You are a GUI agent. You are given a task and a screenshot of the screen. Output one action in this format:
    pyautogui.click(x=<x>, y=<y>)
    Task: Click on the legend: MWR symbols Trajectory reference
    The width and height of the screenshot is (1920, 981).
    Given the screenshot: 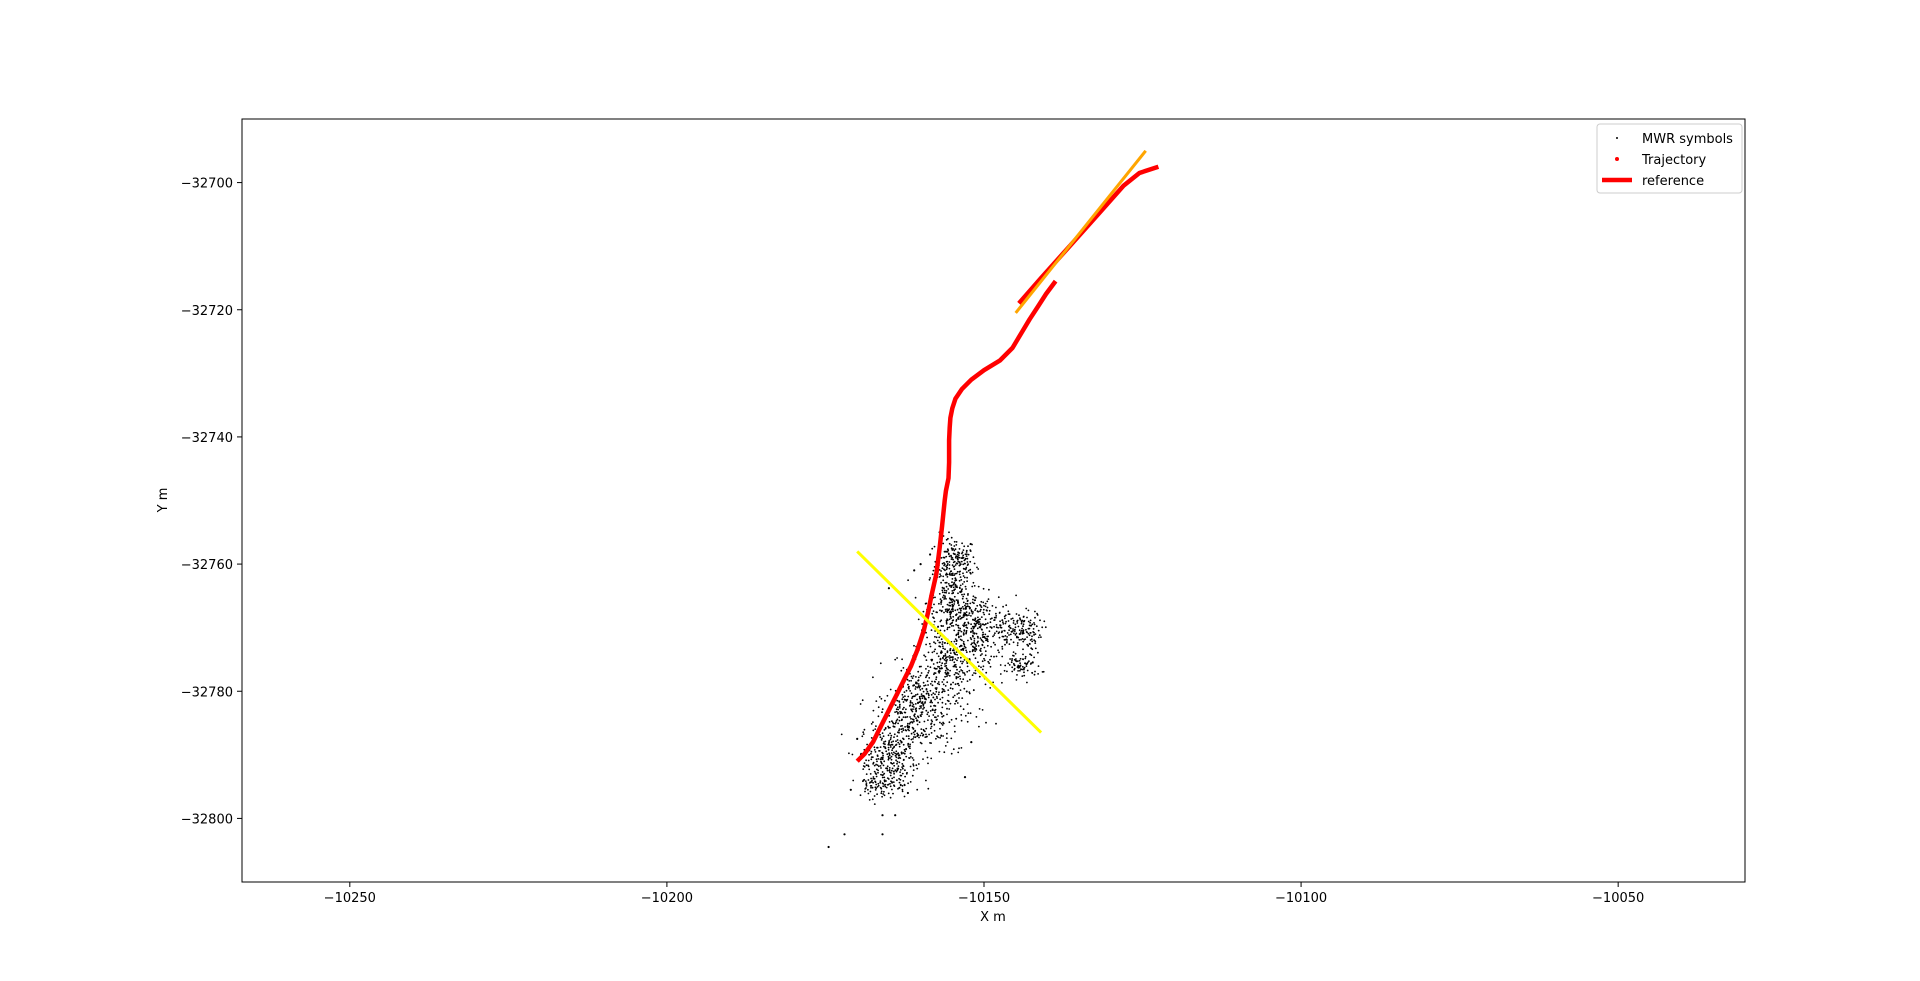 What is the action you would take?
    pyautogui.click(x=1669, y=158)
    